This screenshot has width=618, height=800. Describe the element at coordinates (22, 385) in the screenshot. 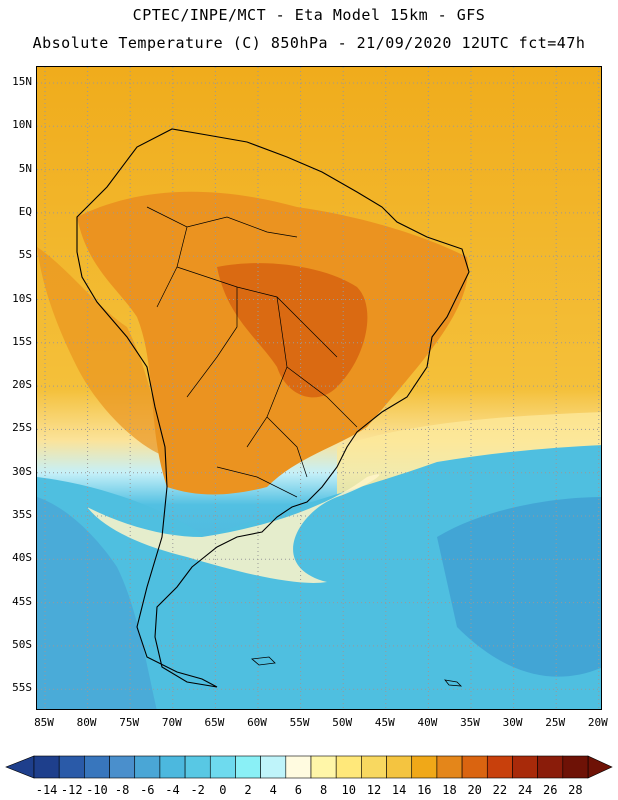

I see `lat-label: 20S` at that location.